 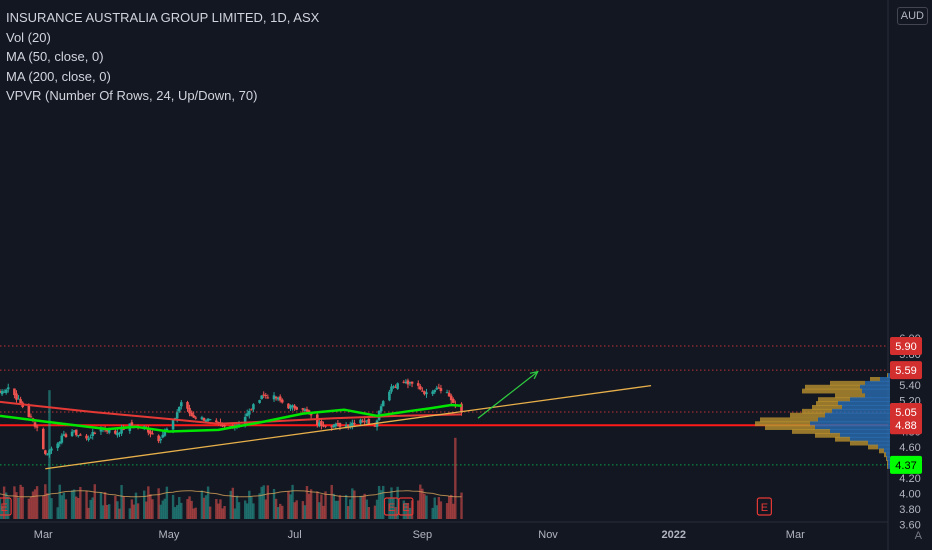 I want to click on legend-vol: Vol (20), so click(x=28, y=37).